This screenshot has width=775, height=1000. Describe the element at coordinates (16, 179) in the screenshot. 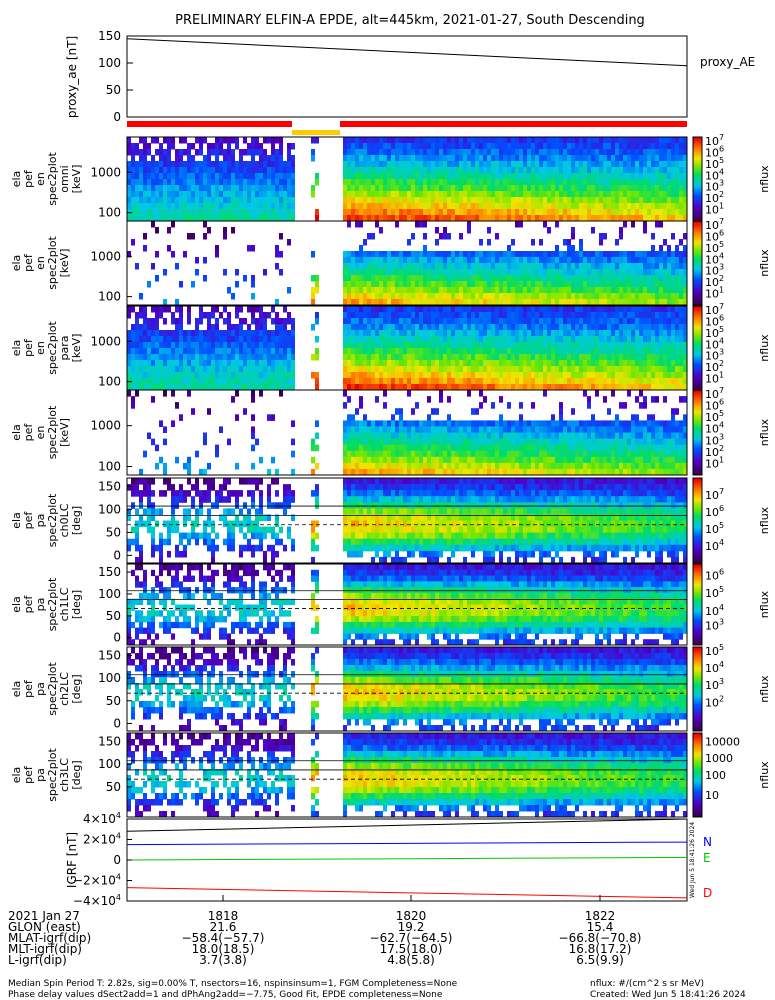

I see `ylabel-line: ela` at that location.